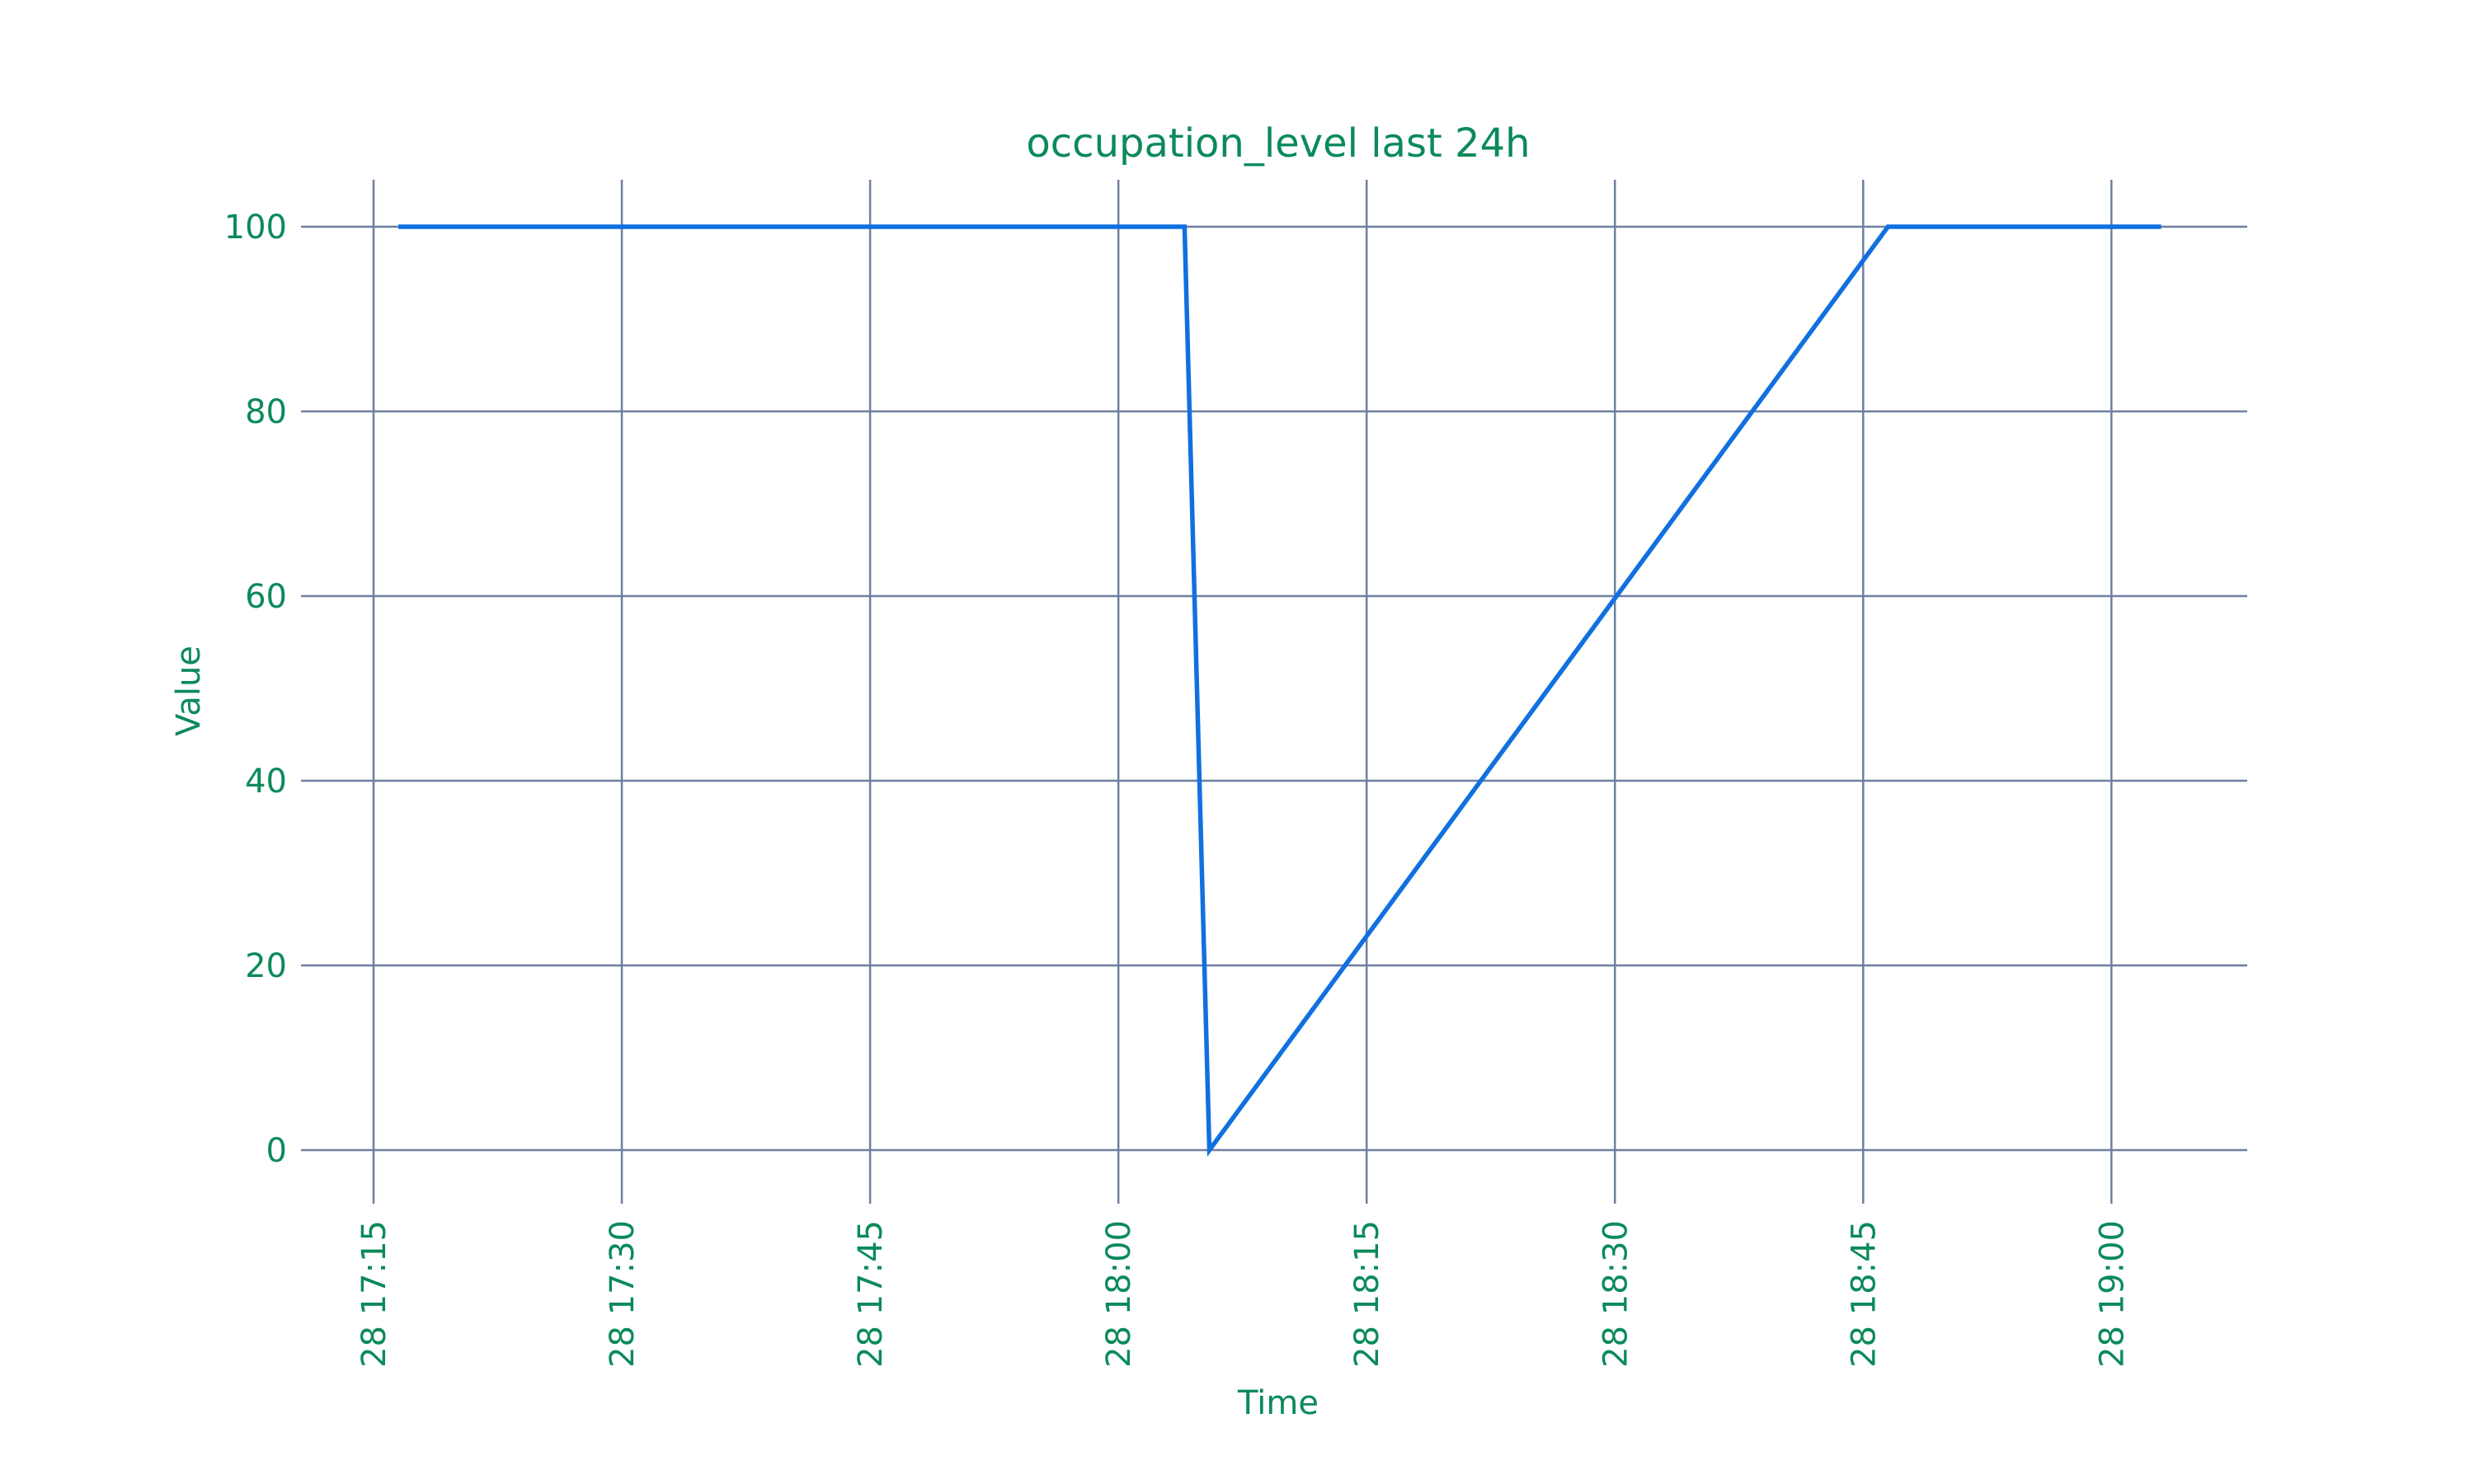 The height and width of the screenshot is (1484, 2474). Describe the element at coordinates (871, 1294) in the screenshot. I see `x-tick-label: 28 17:45` at that location.